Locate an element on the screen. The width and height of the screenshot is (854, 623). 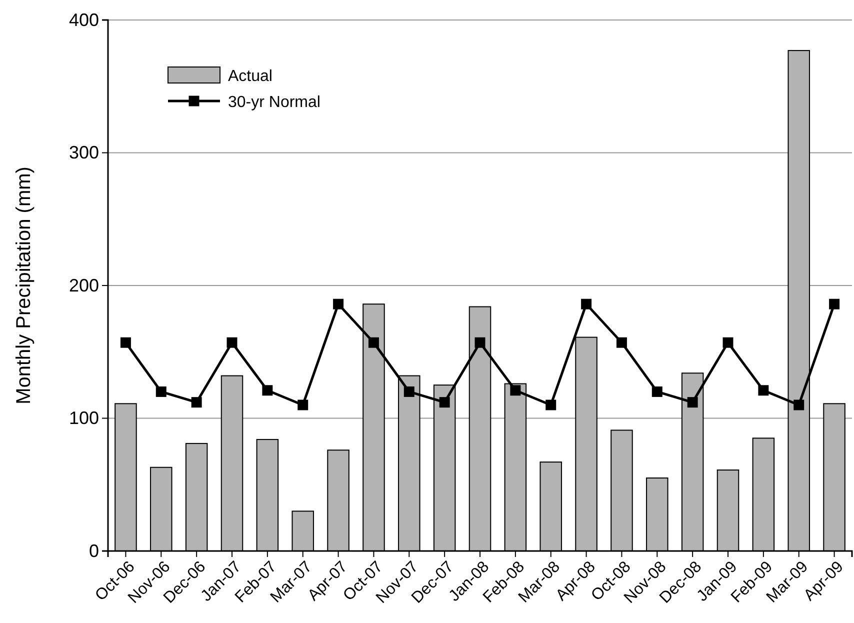
y-tick-label: 0 is located at coordinates (93, 550).